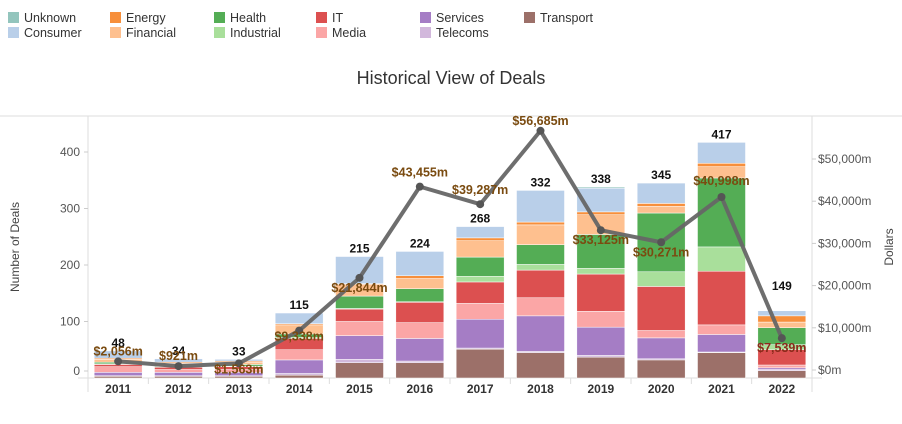  Describe the element at coordinates (321, 32) in the screenshot. I see `legend-swatch-media` at that location.